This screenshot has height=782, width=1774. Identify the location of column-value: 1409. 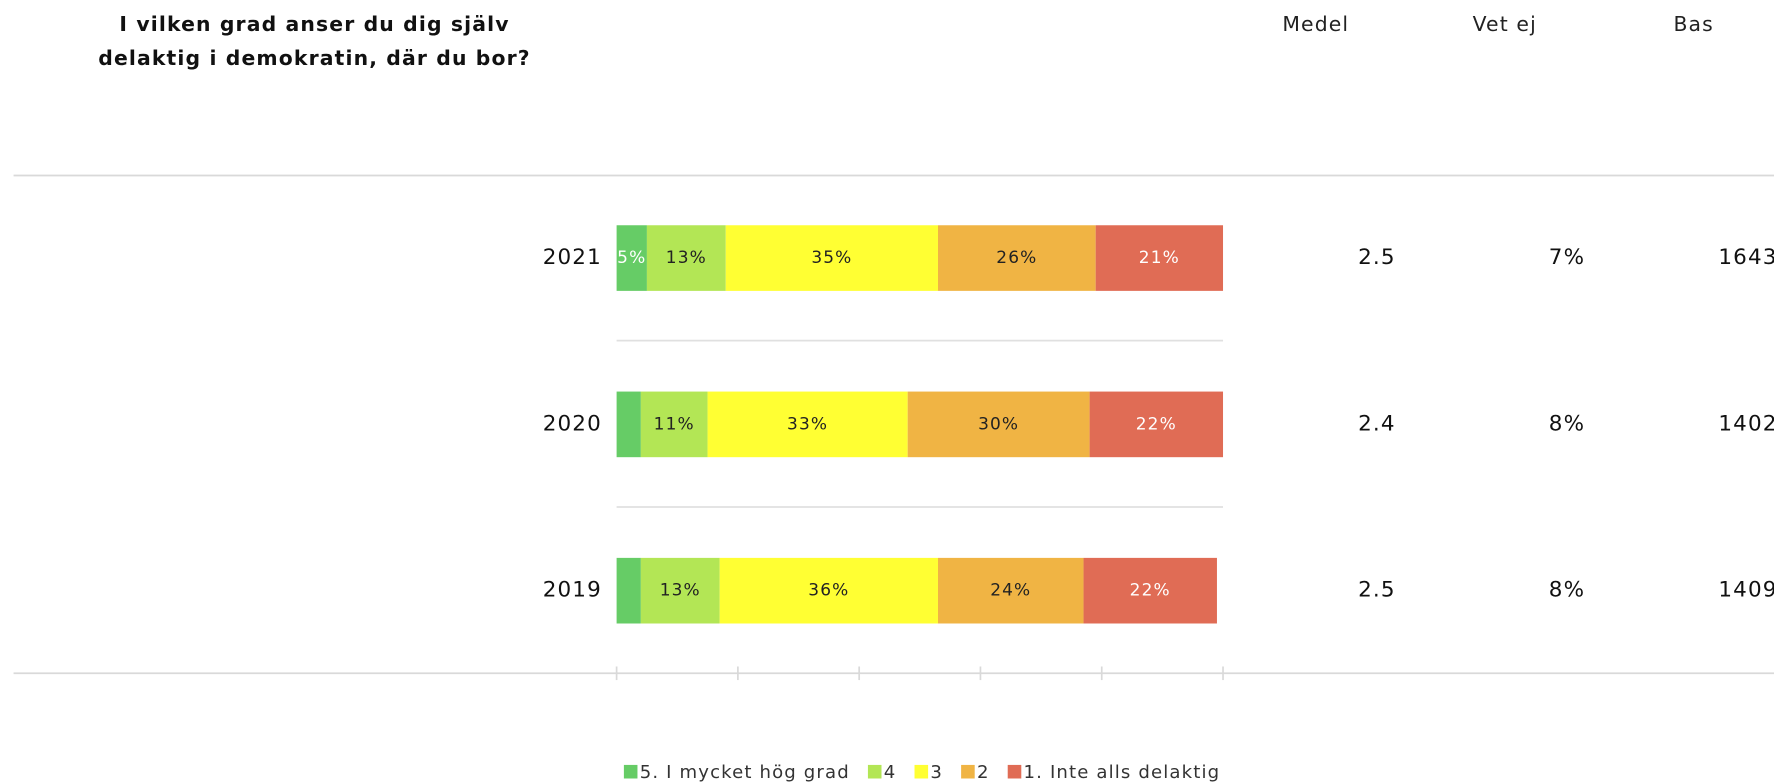
(1746, 590).